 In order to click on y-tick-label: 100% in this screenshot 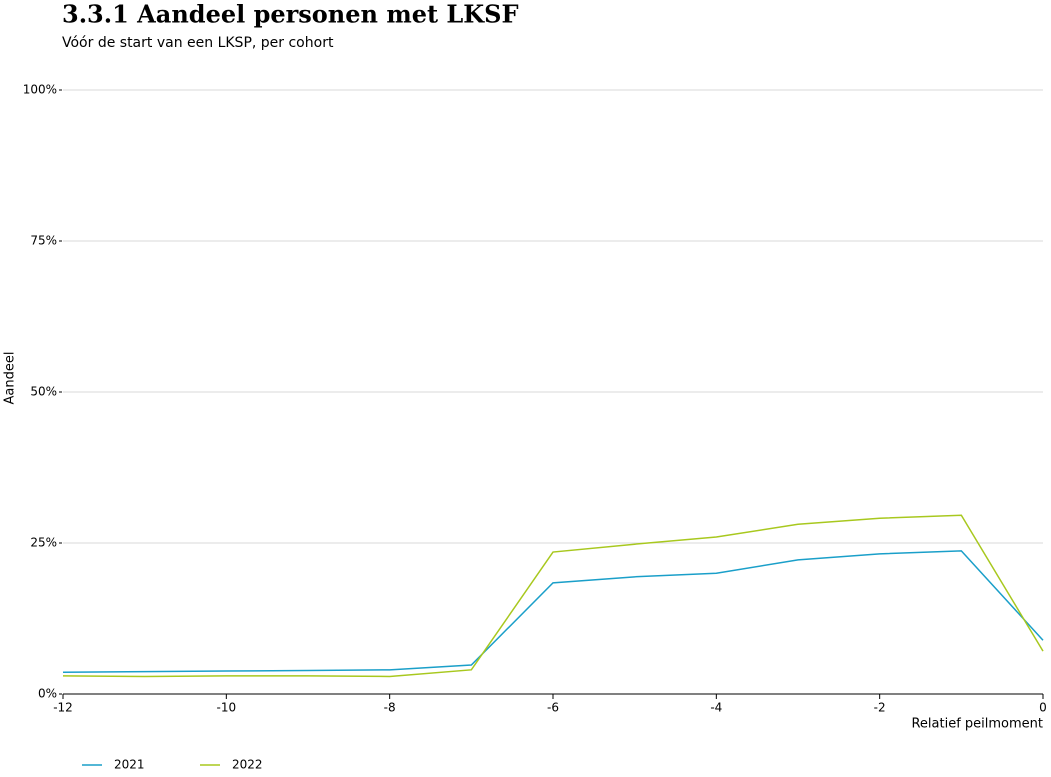, I will do `click(40, 90)`.